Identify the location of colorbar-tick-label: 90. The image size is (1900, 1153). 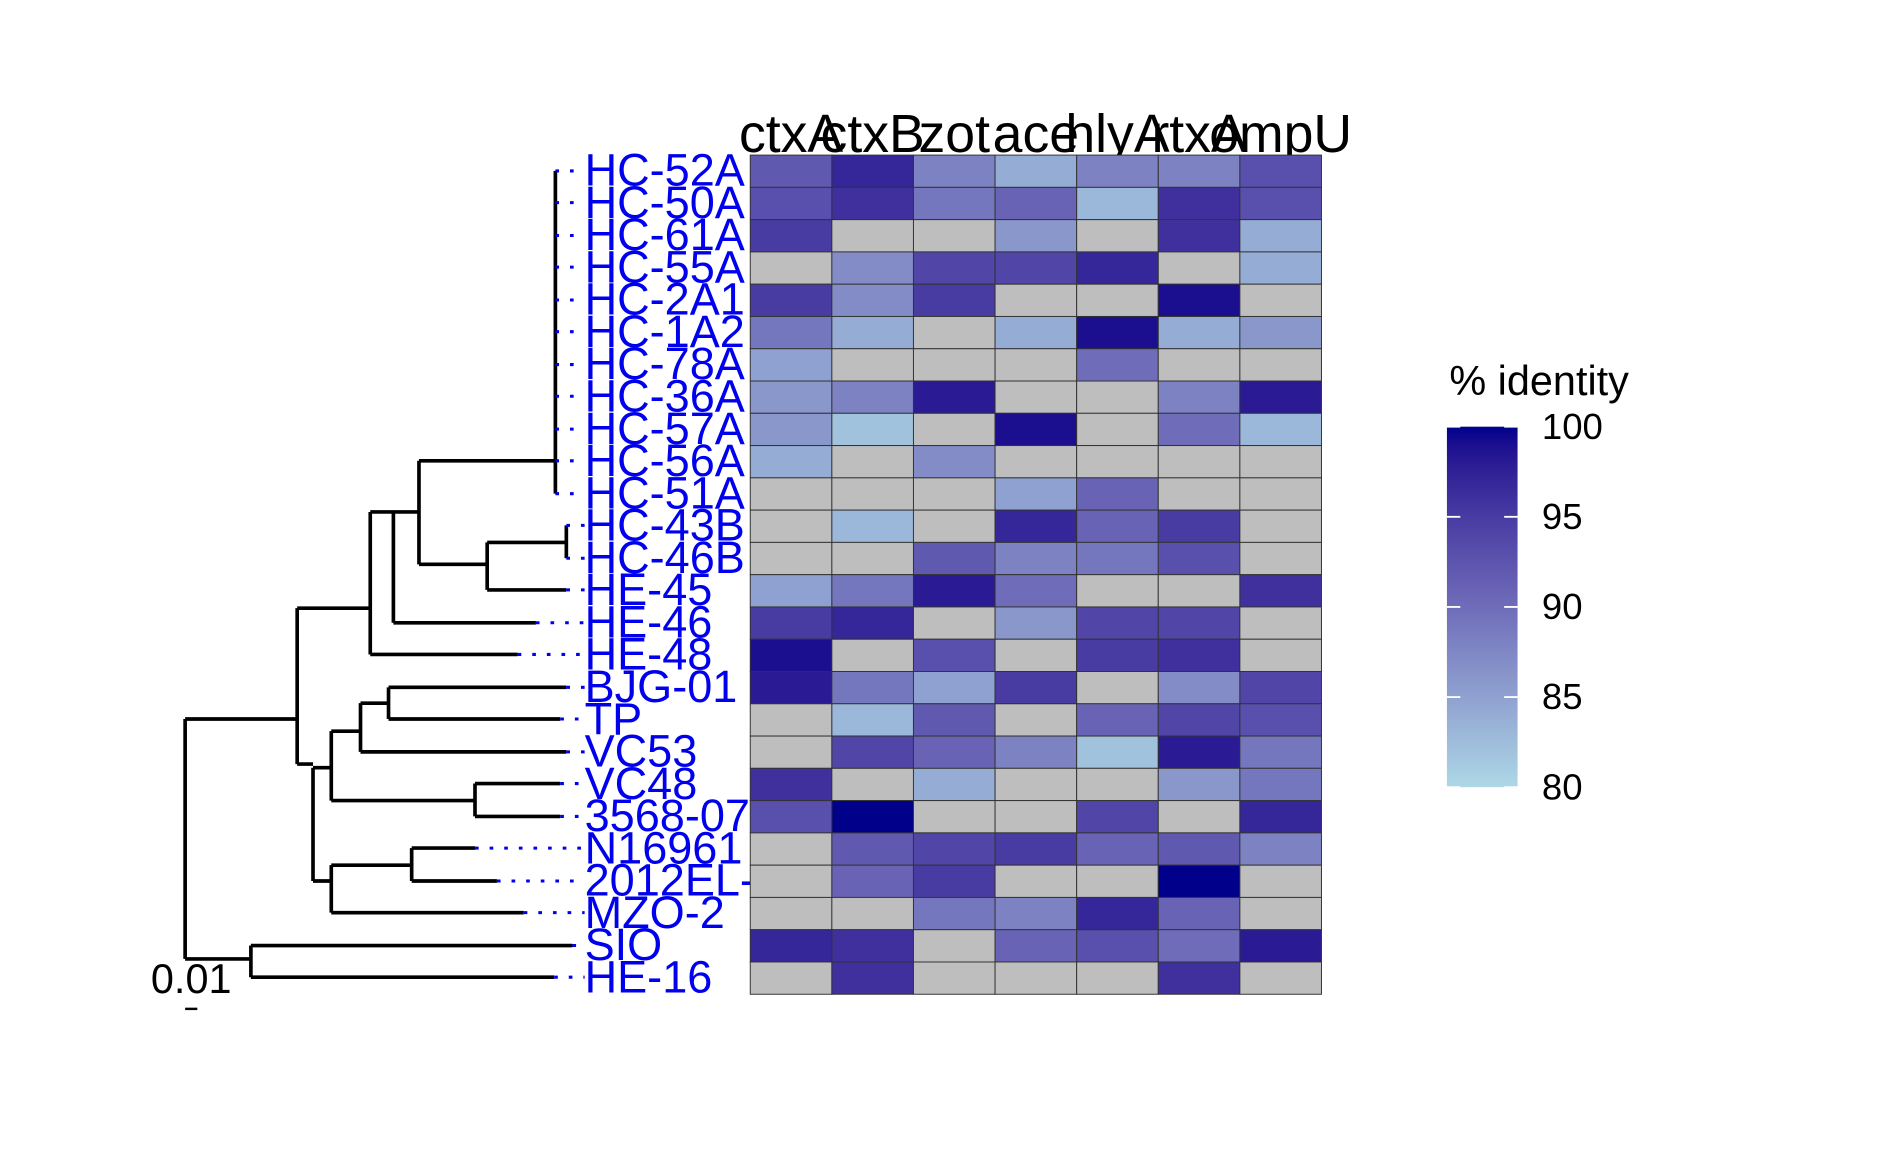
(1562, 606).